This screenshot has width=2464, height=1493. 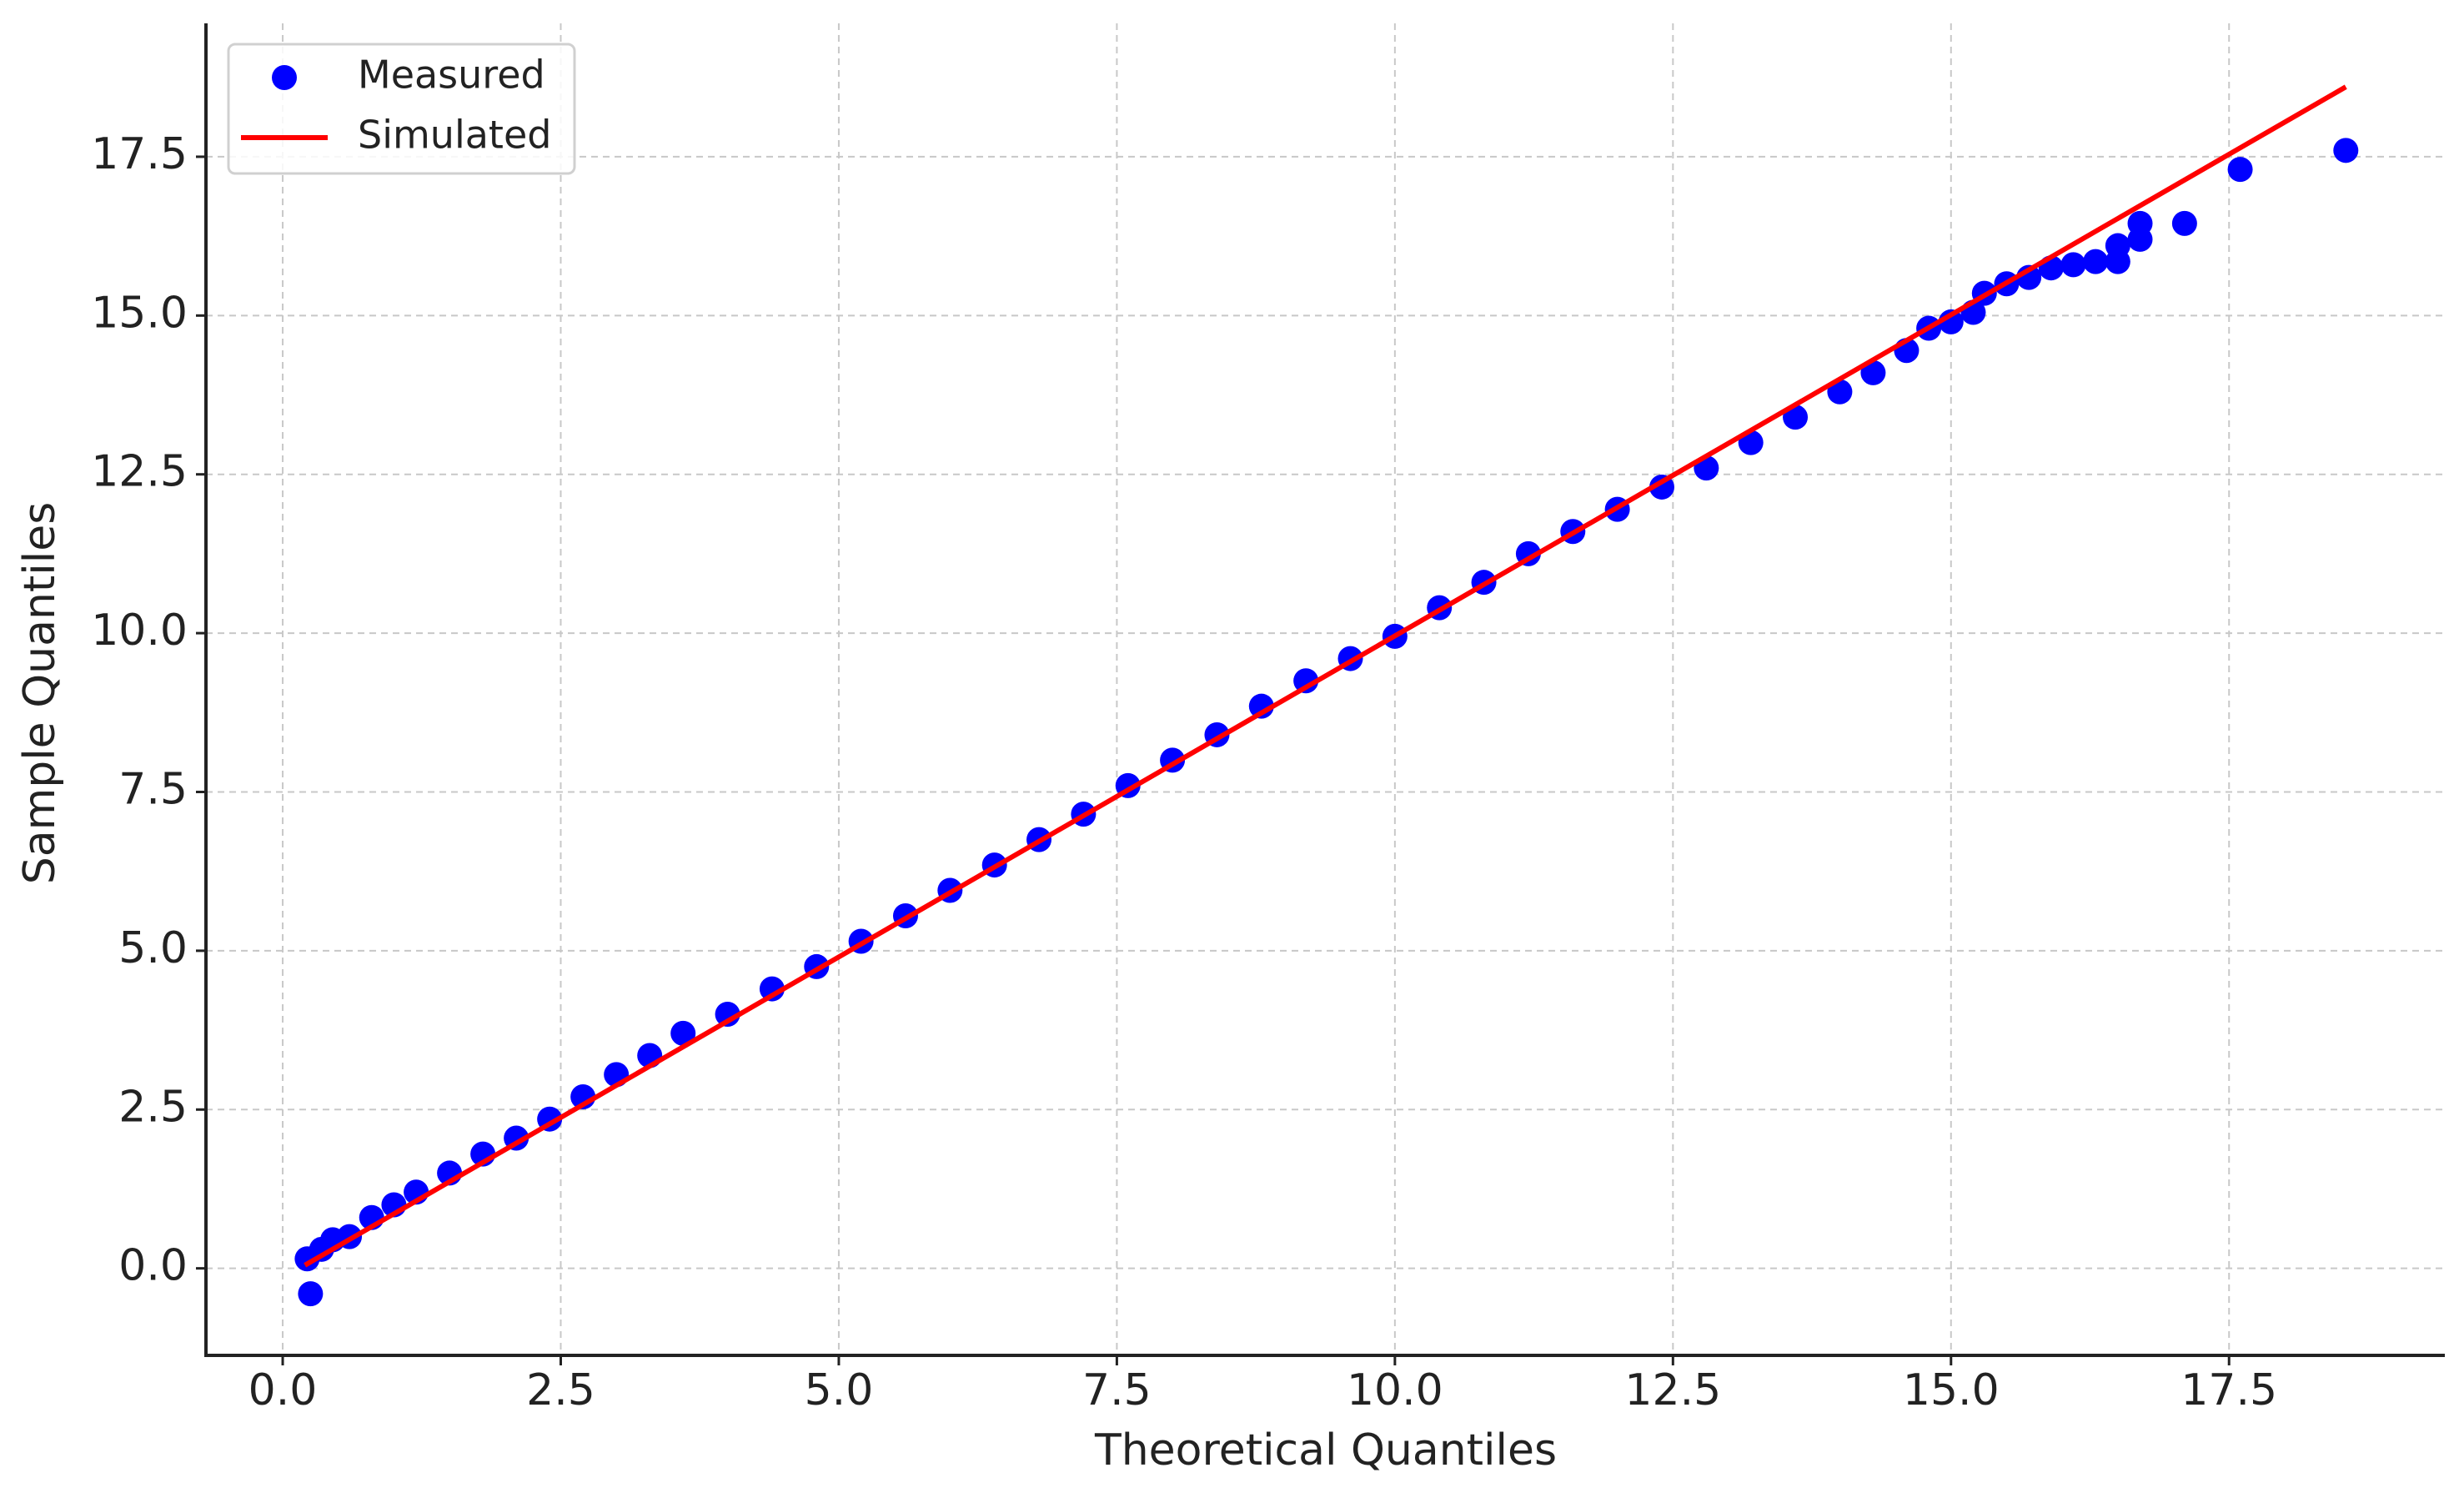 What do you see at coordinates (1672, 1390) in the screenshot?
I see `x-tick-label: 12.5` at bounding box center [1672, 1390].